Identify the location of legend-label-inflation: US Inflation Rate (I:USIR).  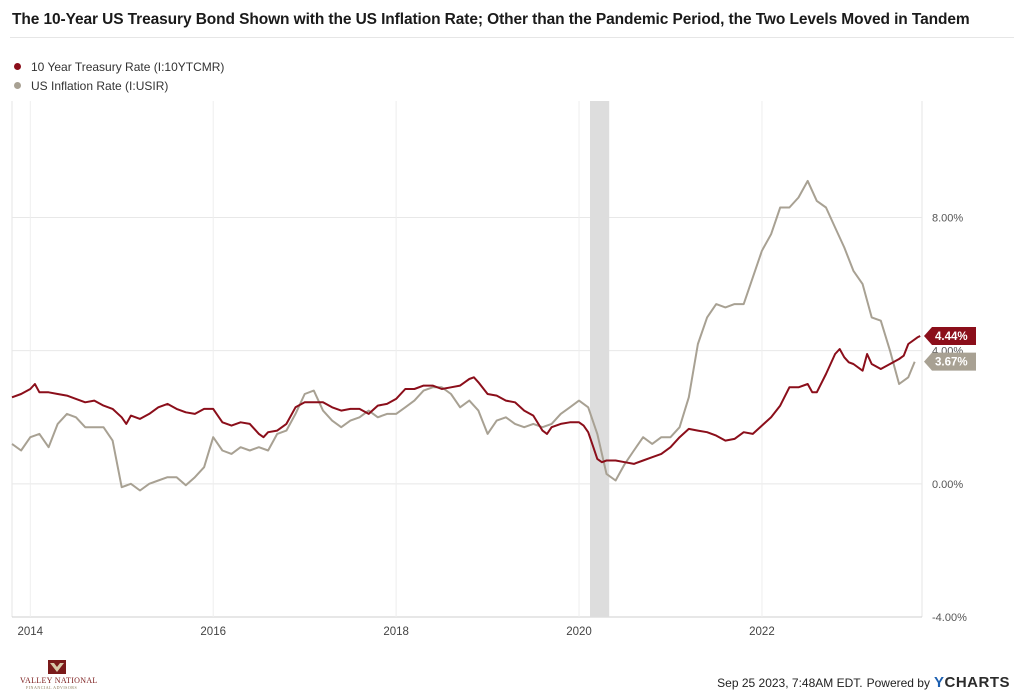
(100, 85).